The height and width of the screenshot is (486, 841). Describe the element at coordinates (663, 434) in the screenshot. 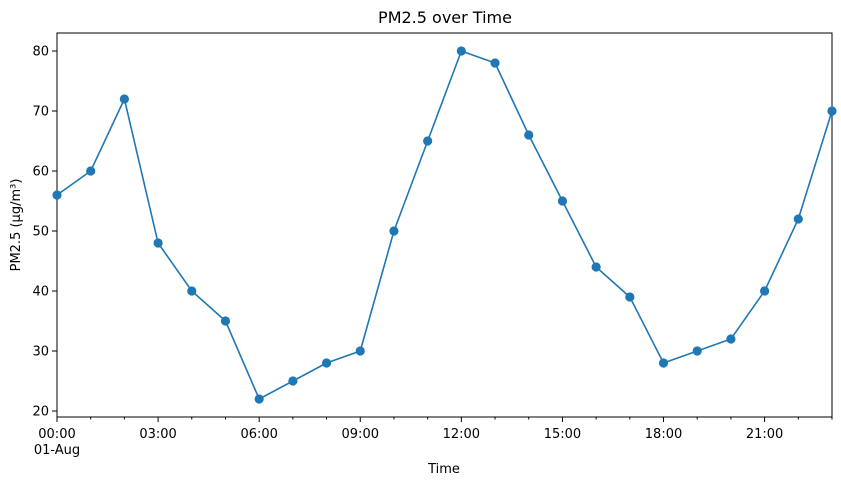

I see `x-tick-label: 18:00` at that location.